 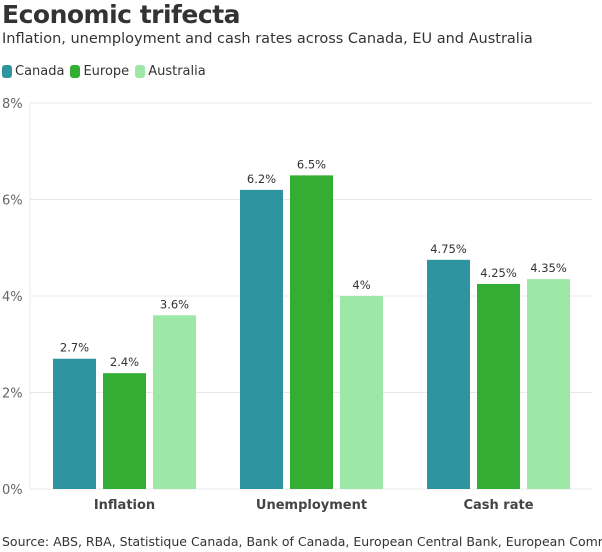 I want to click on legend-item-australia: Australia, so click(x=170, y=71).